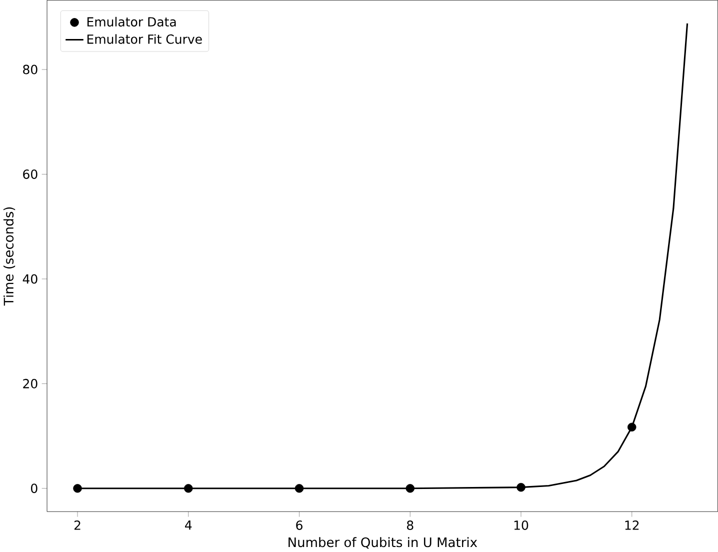 The height and width of the screenshot is (552, 718). What do you see at coordinates (299, 525) in the screenshot?
I see `x-tick-label: 6` at bounding box center [299, 525].